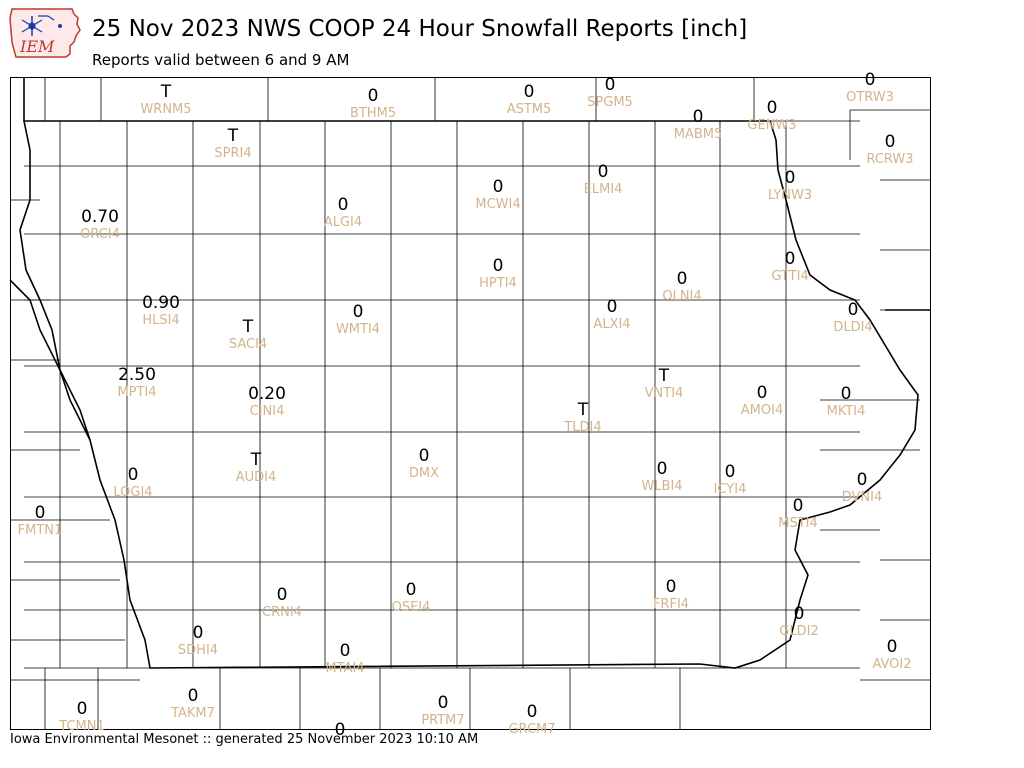  What do you see at coordinates (343, 222) in the screenshot?
I see `station-id: ALGI4` at bounding box center [343, 222].